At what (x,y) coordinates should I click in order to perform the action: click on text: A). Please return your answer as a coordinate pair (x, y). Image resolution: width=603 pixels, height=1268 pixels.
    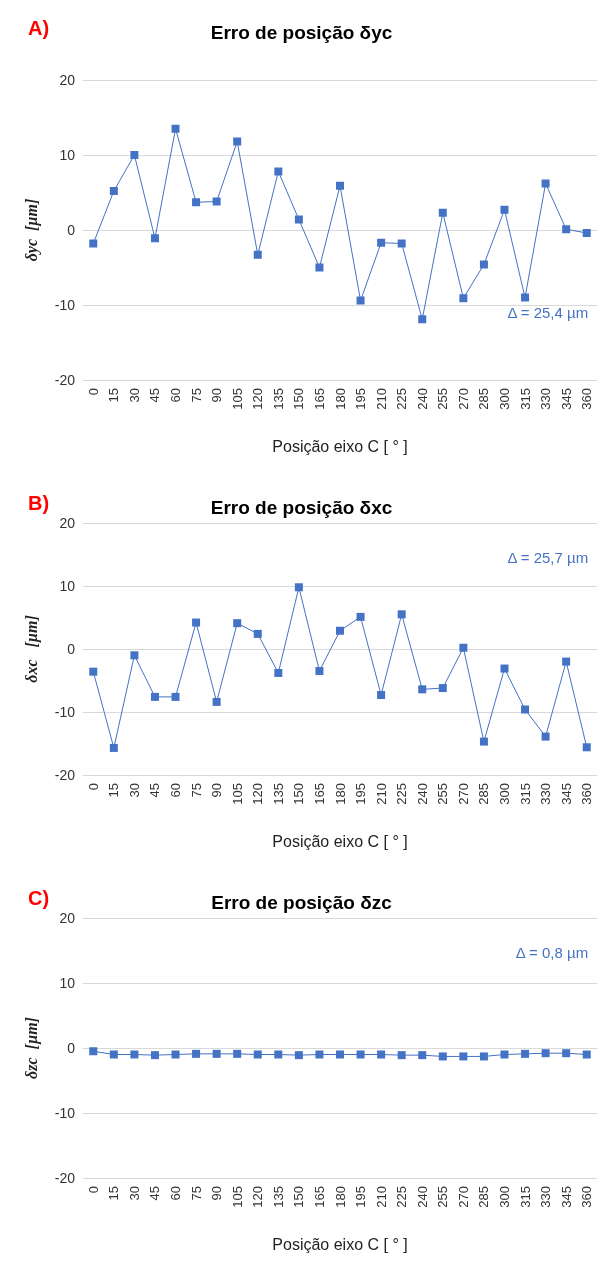
    Looking at the image, I should click on (39, 28).